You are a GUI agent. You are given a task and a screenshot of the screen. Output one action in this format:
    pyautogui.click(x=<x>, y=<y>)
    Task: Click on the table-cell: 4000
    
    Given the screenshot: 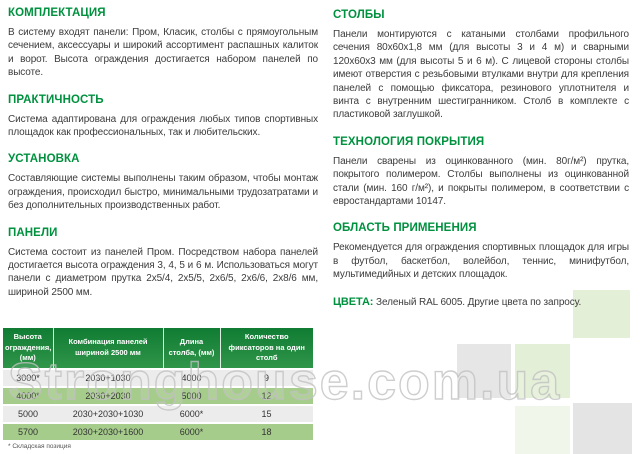 What is the action you would take?
    pyautogui.click(x=191, y=378)
    